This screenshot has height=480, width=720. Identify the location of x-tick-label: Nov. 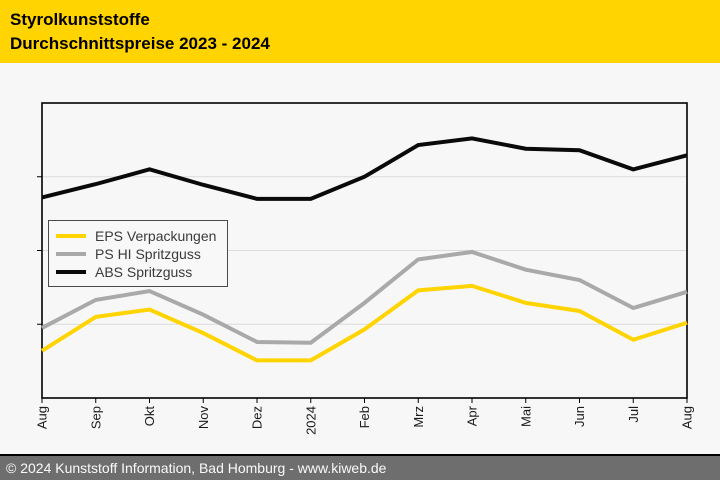
(203, 418).